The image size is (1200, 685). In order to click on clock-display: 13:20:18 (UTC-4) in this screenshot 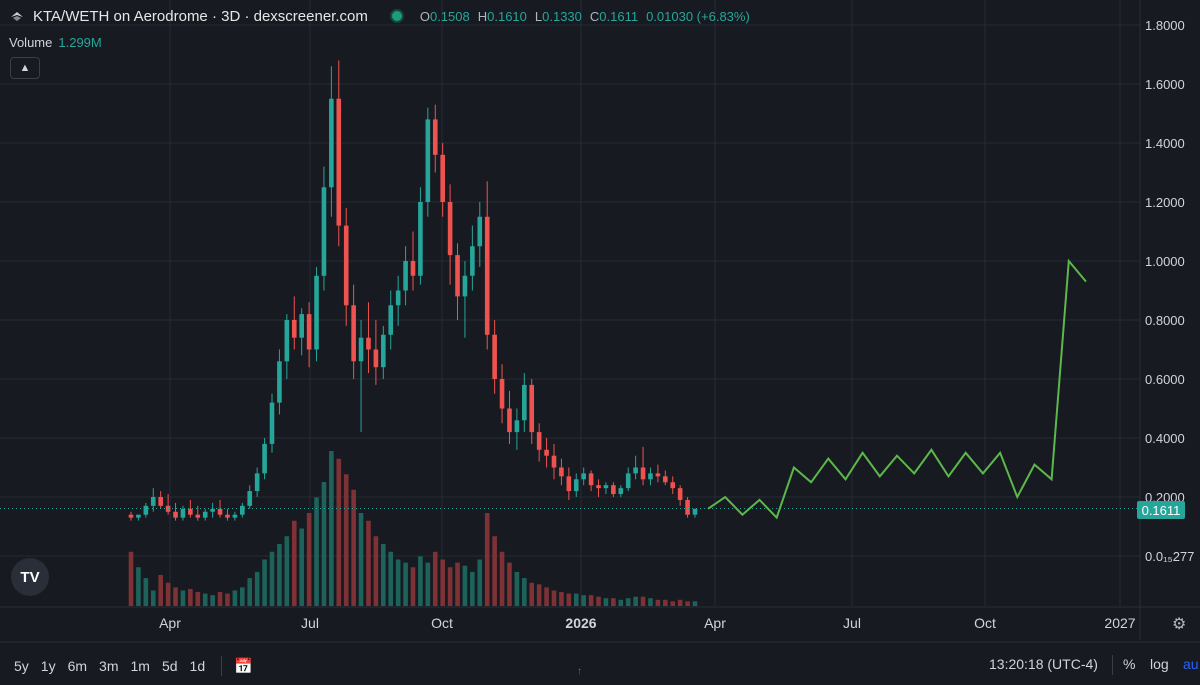, I will do `click(1043, 664)`.